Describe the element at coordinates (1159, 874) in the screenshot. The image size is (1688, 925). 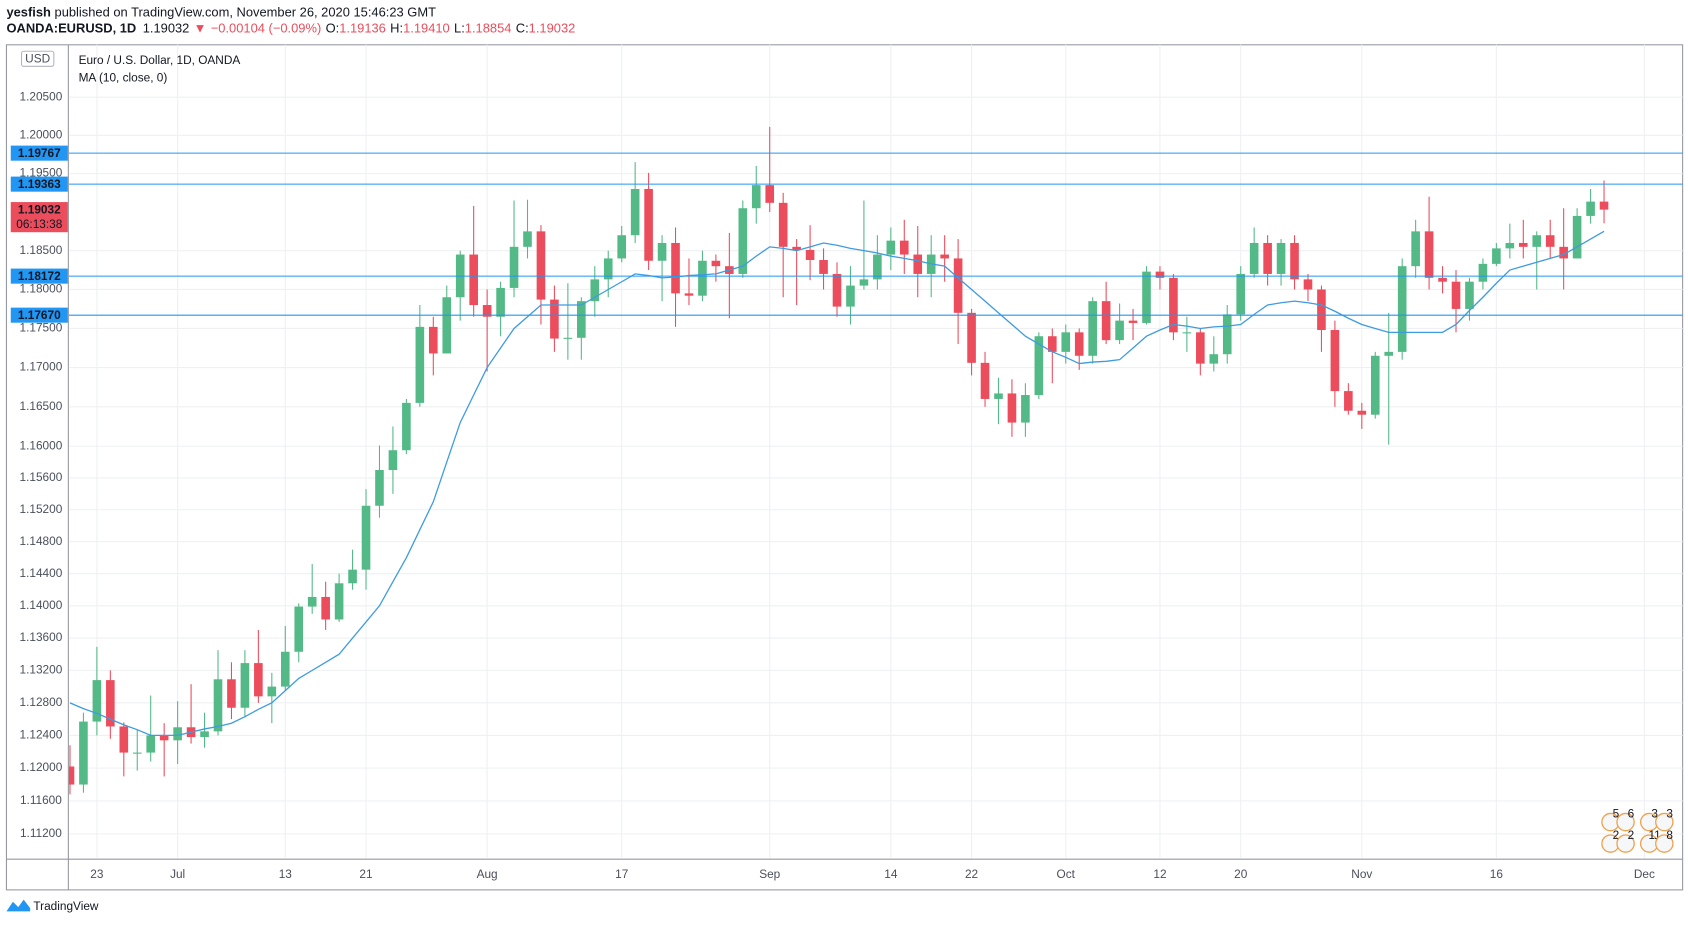
I see `x-tick-label: 12` at that location.